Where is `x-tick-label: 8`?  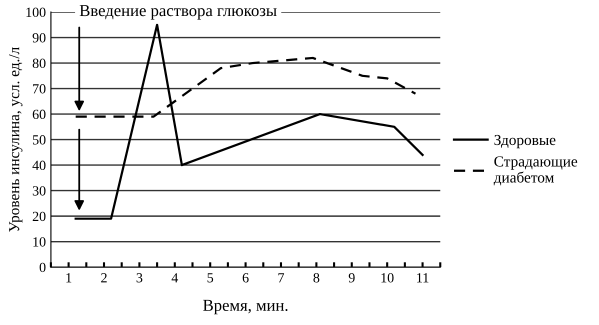 x-tick-label: 8 is located at coordinates (316, 277).